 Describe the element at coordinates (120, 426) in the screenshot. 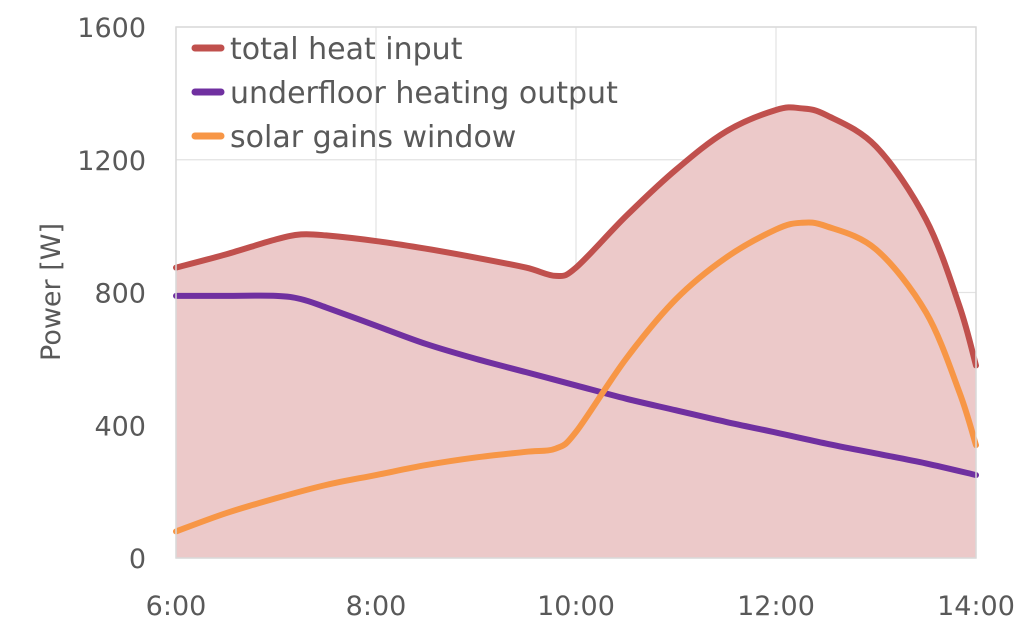

I see `y-tick-label: 400` at that location.